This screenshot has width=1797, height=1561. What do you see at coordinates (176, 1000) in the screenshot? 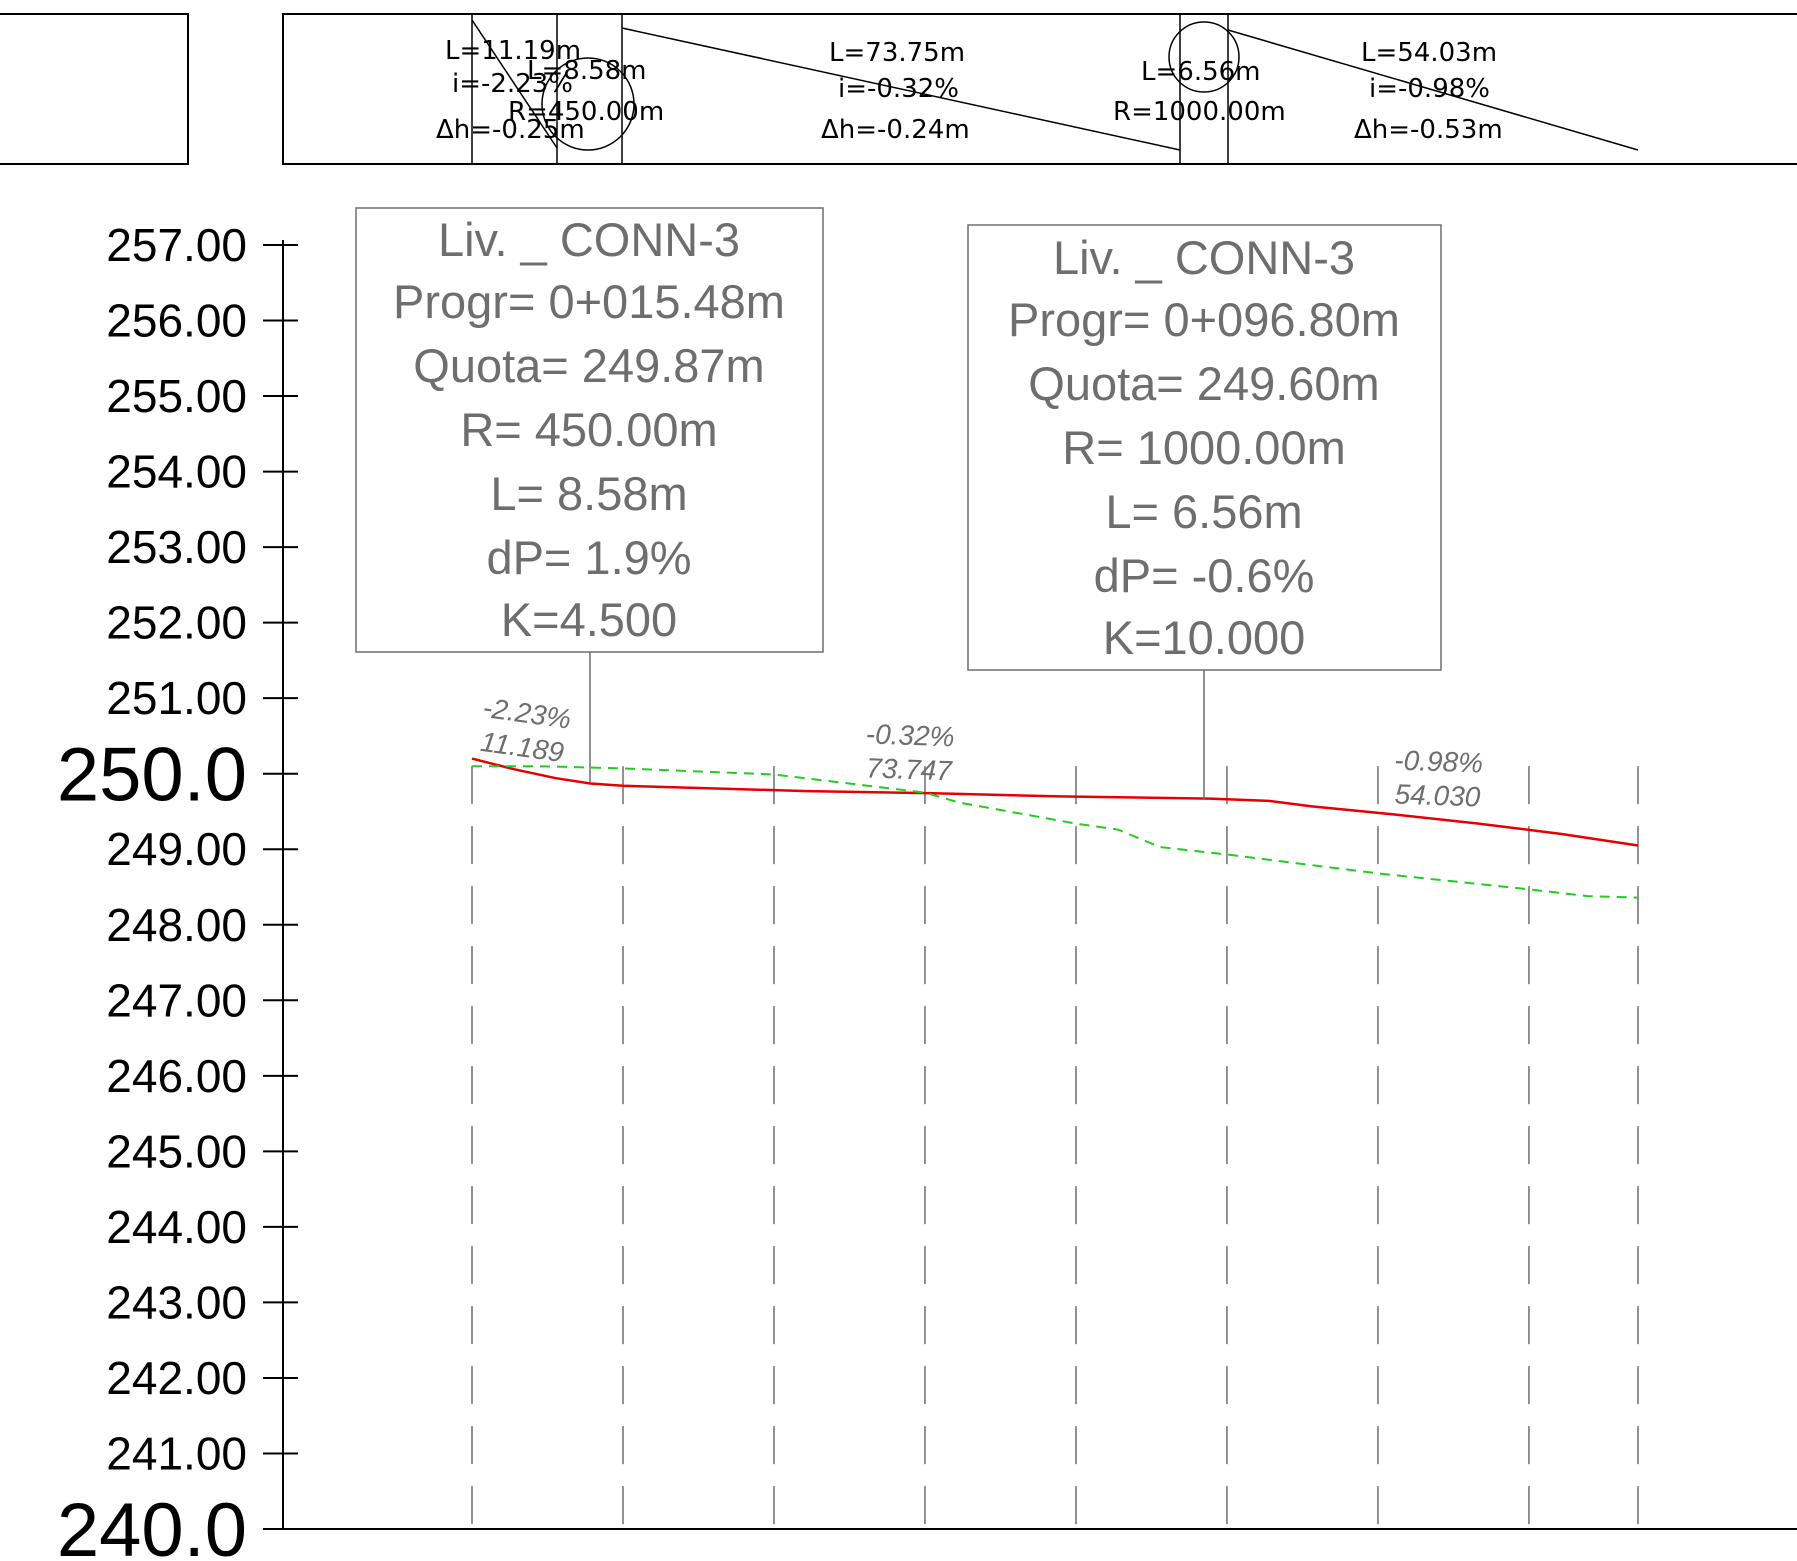
I see `y-tick-label: 247.00` at bounding box center [176, 1000].